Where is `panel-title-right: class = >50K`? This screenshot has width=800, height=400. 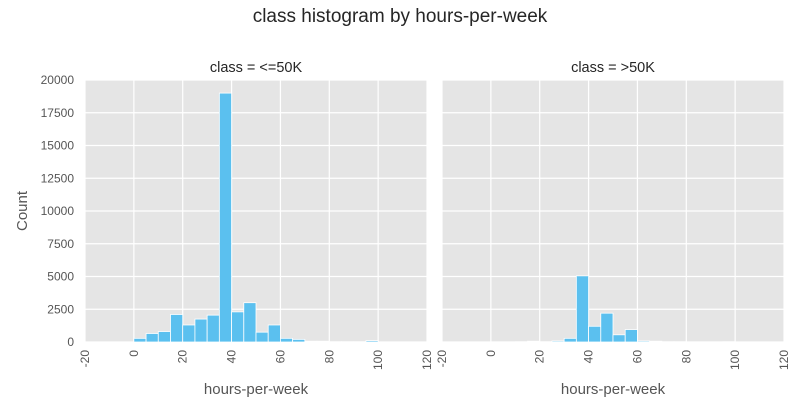
panel-title-right: class = >50K is located at coordinates (613, 68).